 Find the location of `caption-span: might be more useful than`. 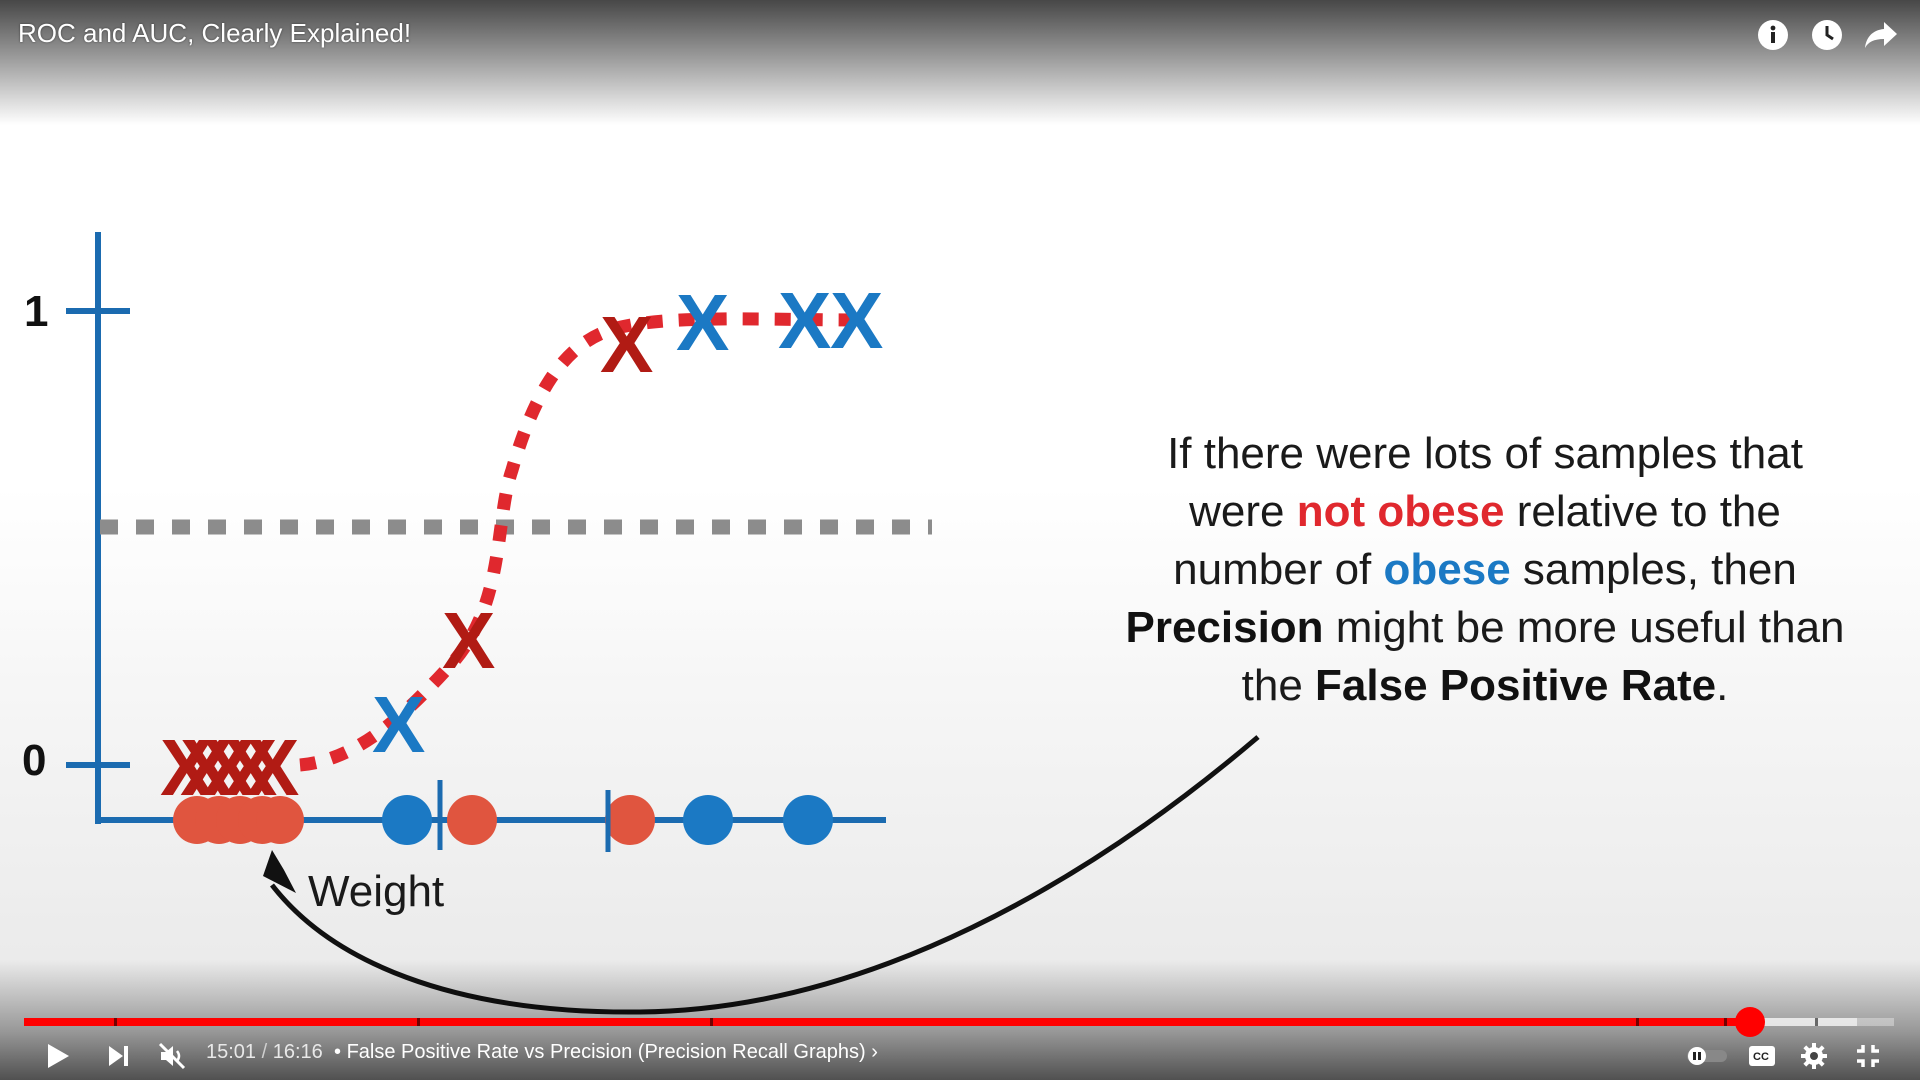

caption-span: might be more useful than is located at coordinates (1584, 627).